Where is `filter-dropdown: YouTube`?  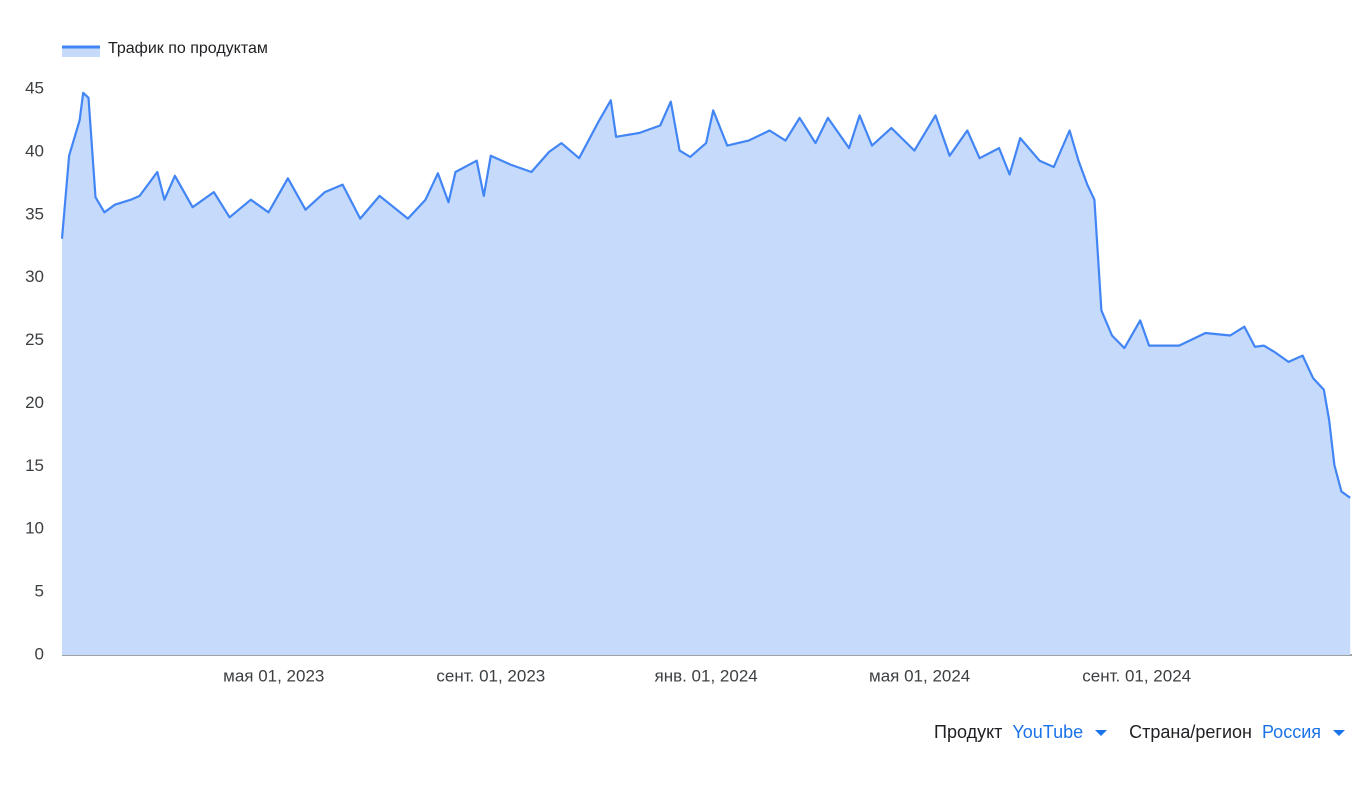
filter-dropdown: YouTube is located at coordinates (1060, 732).